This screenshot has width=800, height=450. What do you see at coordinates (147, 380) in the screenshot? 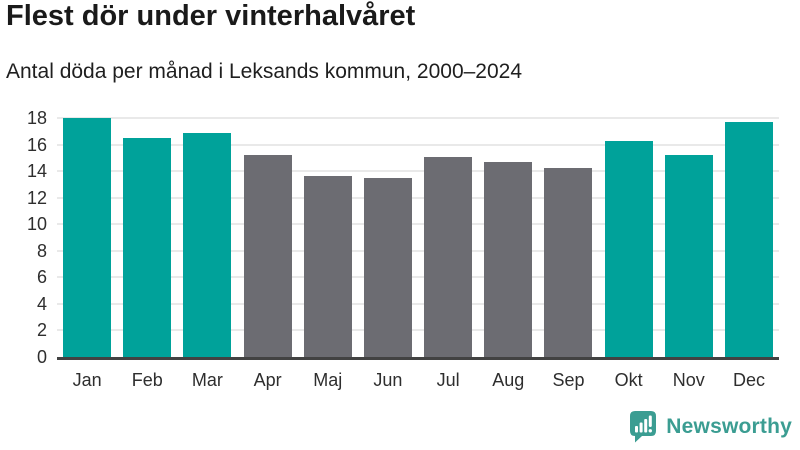
I see `x-tick-label: Feb` at bounding box center [147, 380].